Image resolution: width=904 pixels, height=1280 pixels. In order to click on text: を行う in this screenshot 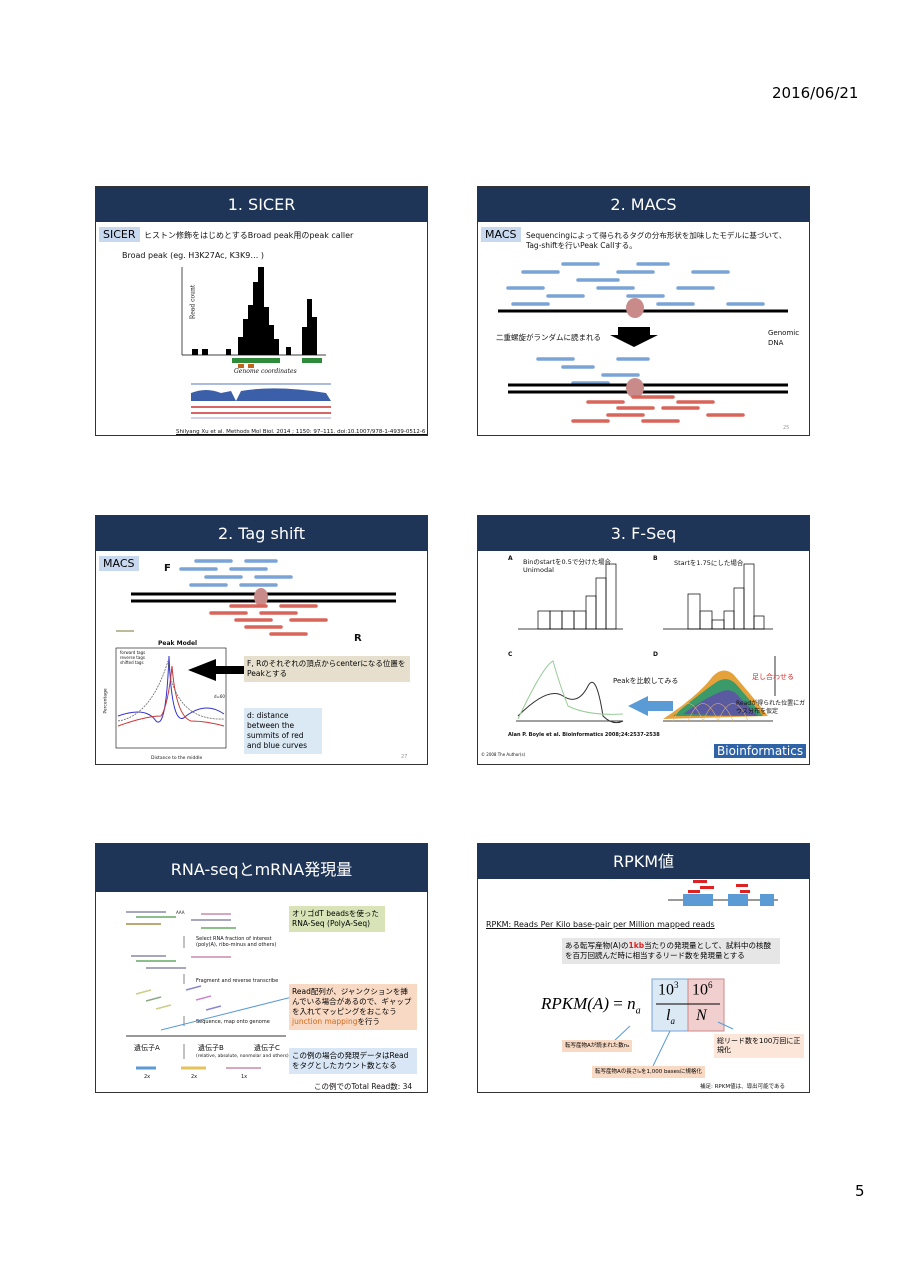, I will do `click(369, 1021)`.